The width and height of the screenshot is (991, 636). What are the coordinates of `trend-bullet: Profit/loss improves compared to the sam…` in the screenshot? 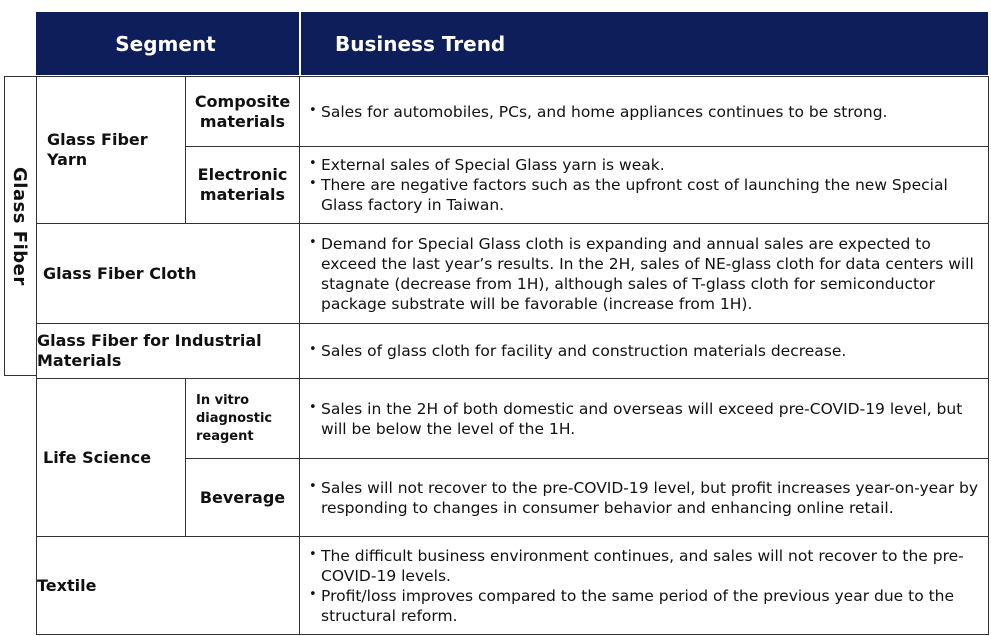 It's located at (647, 605).